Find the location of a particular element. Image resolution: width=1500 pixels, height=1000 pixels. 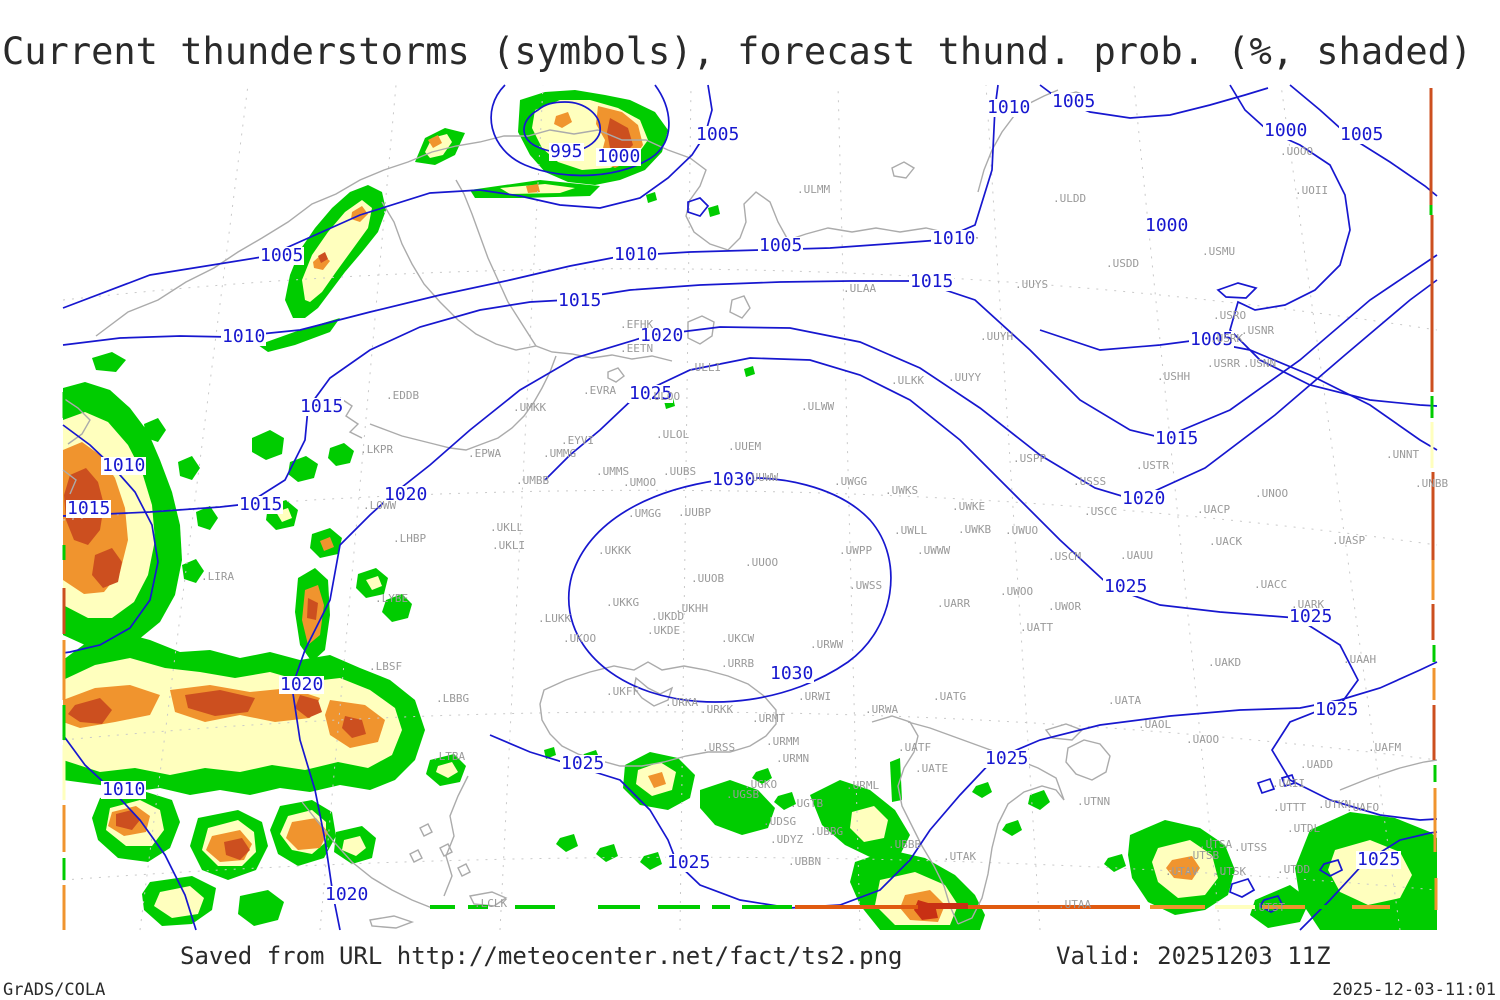

footer-valid-time: Valid: 20251203 11Z is located at coordinates (1193, 956).